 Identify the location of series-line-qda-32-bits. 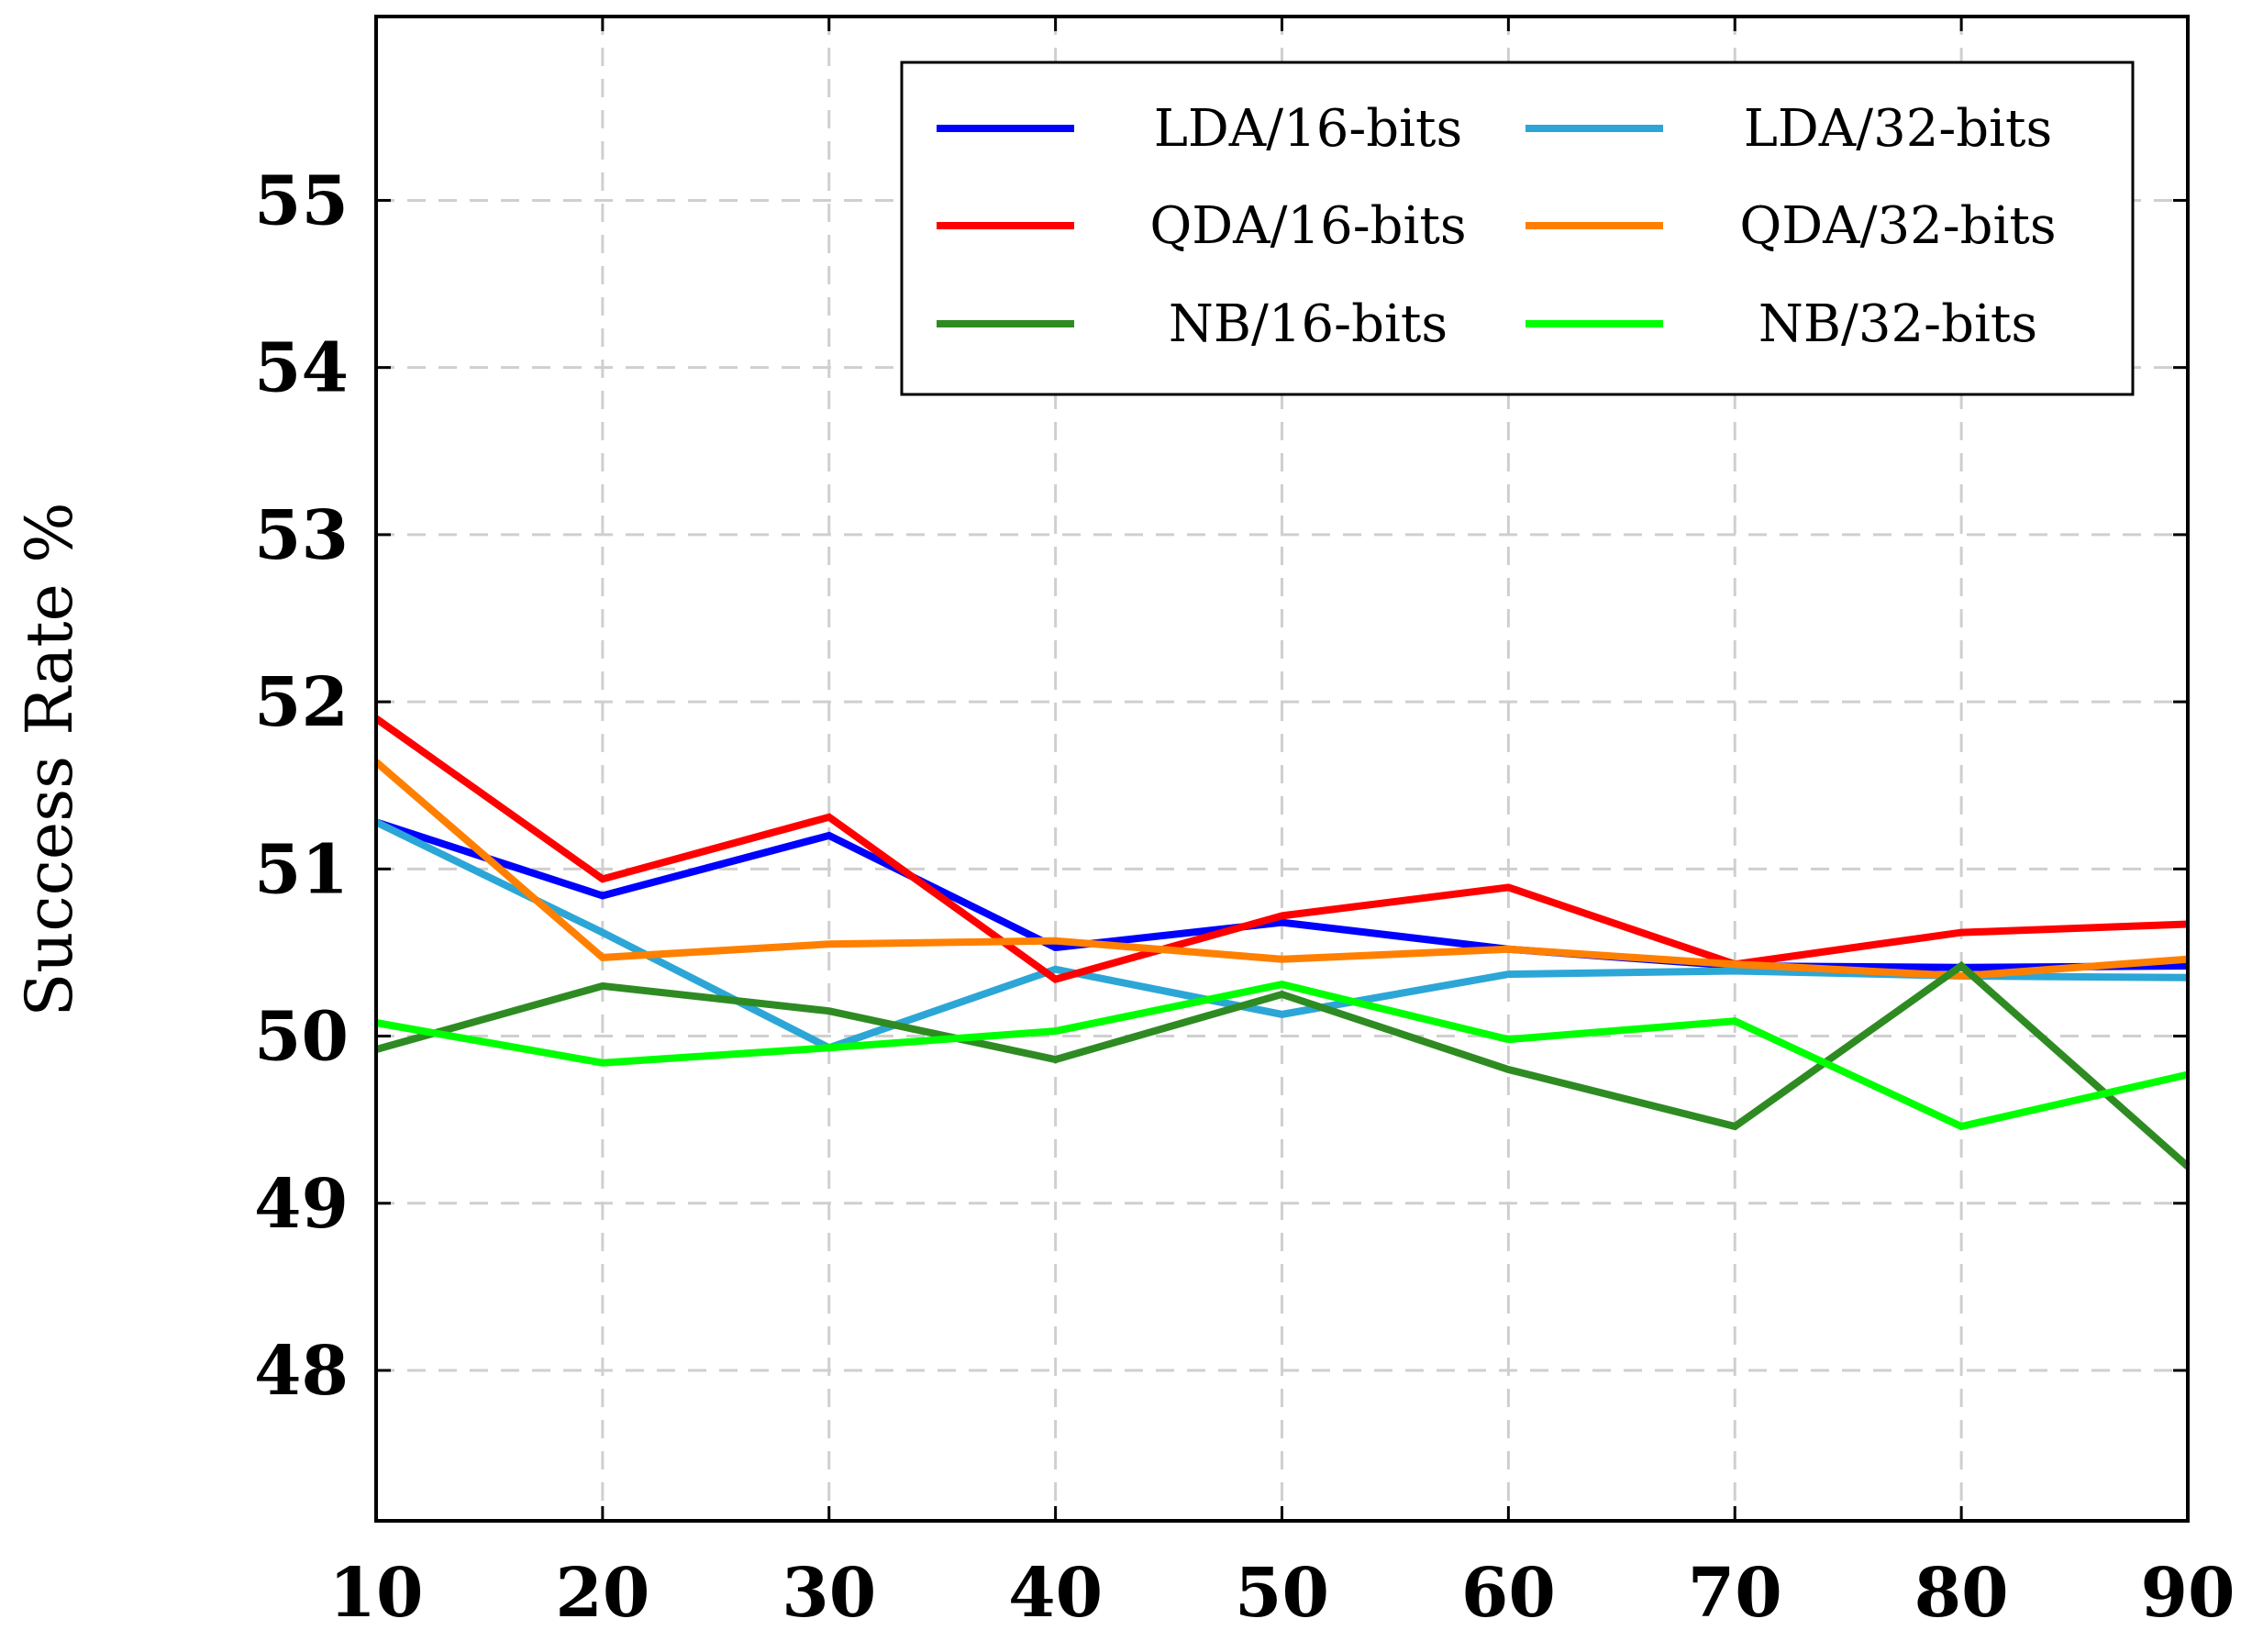
(1281, 870).